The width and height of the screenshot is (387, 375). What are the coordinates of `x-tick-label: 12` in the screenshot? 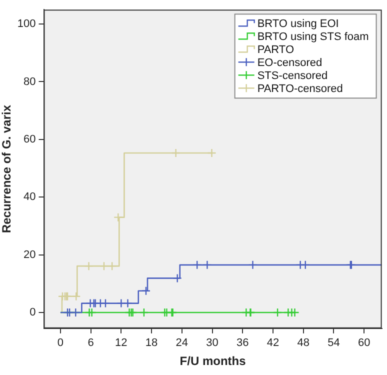 It's located at (121, 343).